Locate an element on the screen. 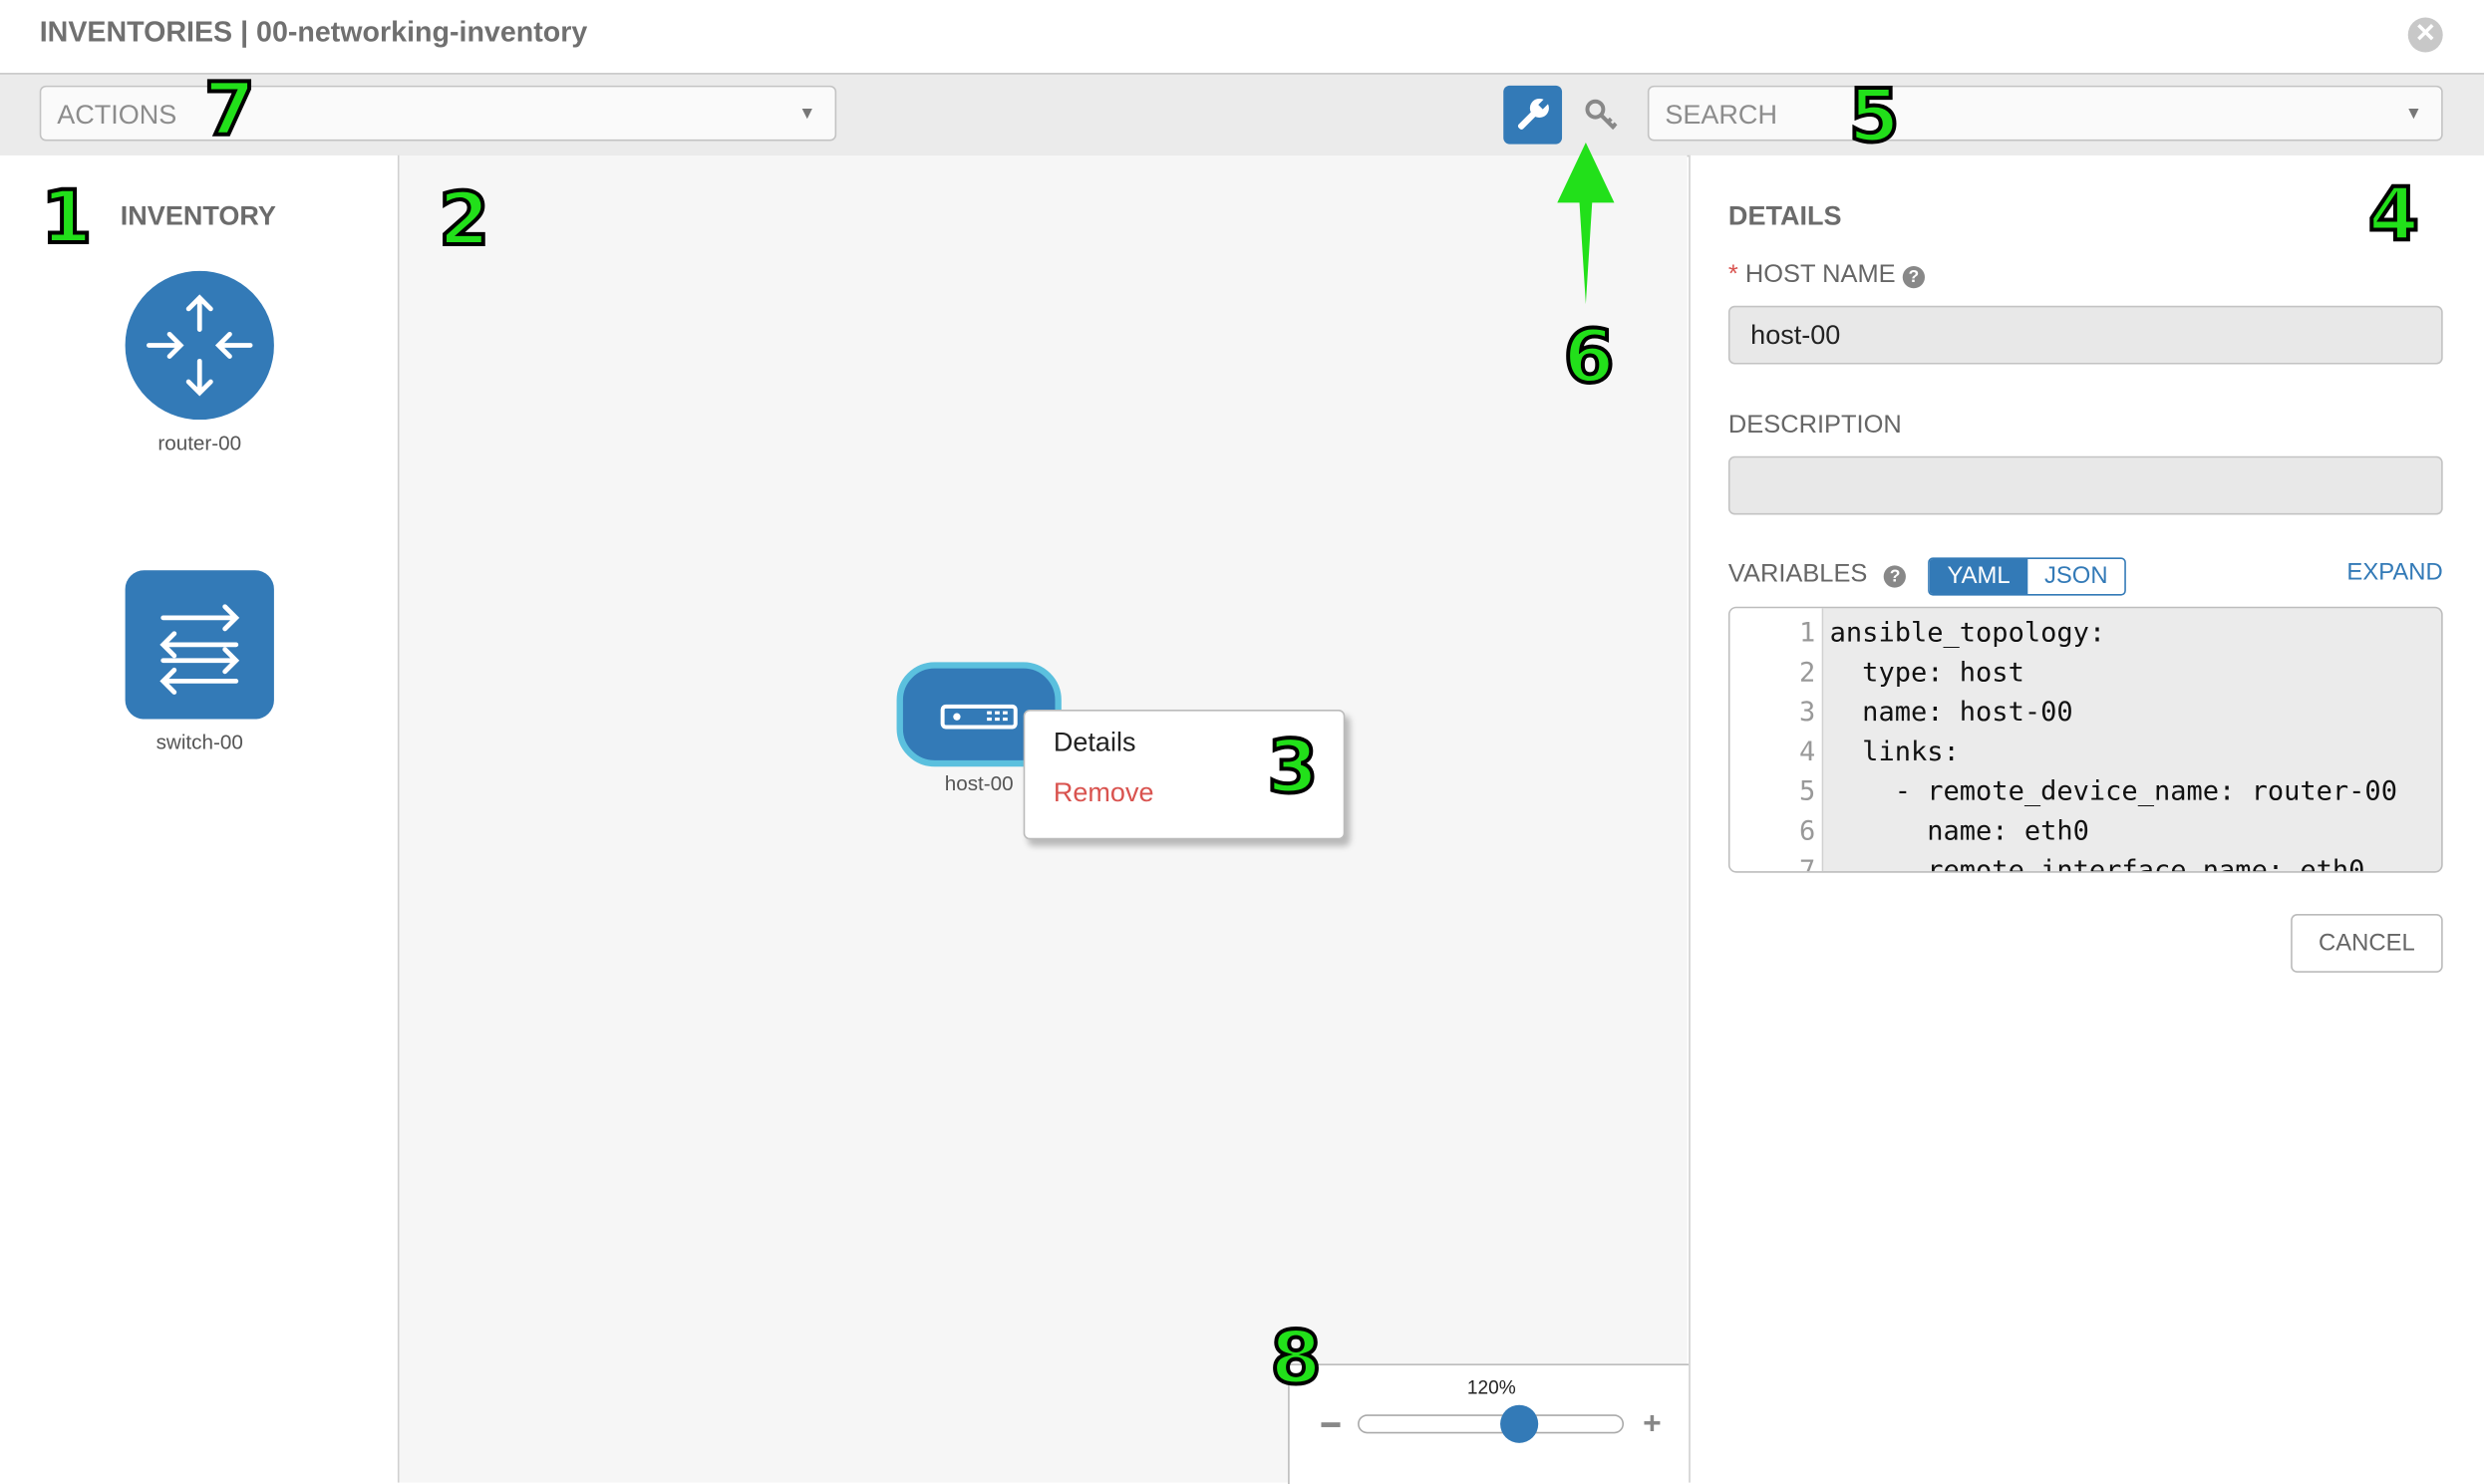 The image size is (2484, 1484). code-line: remote_interface_name: eth0 is located at coordinates (2097, 864).